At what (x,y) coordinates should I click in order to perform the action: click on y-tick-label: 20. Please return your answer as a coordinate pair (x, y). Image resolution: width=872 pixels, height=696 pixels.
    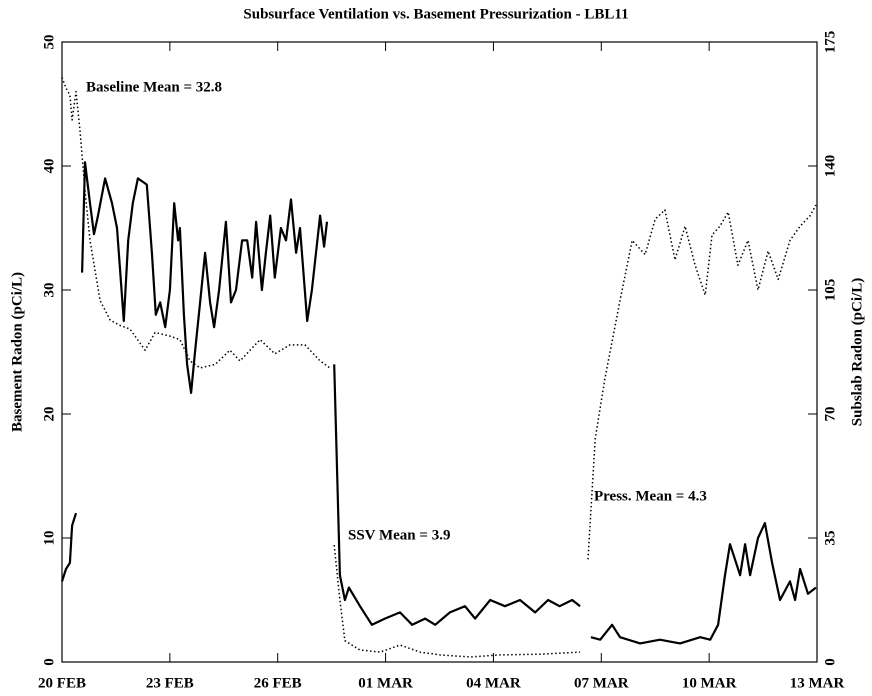
    Looking at the image, I should click on (49, 414).